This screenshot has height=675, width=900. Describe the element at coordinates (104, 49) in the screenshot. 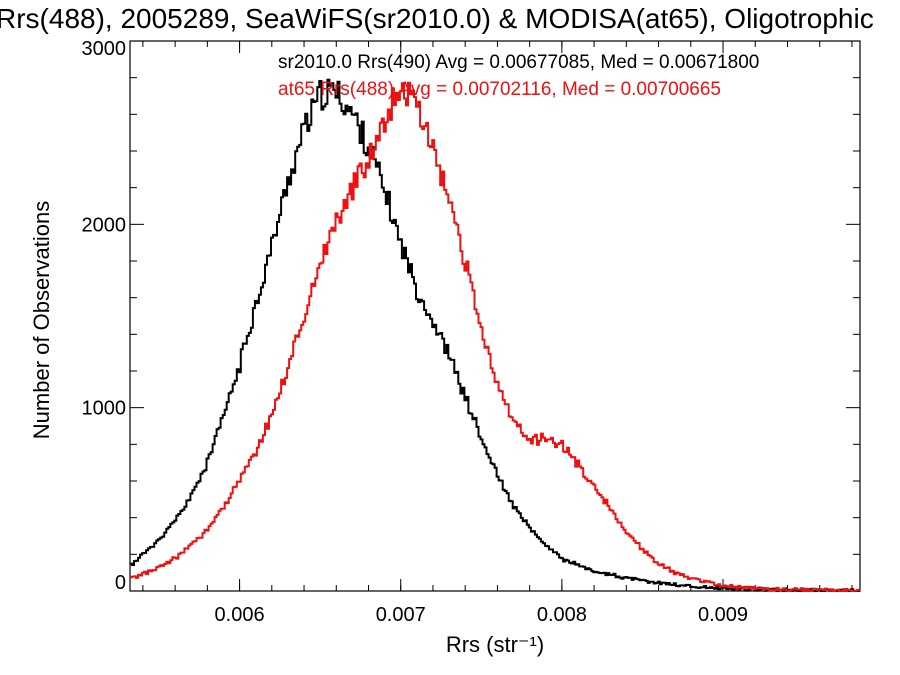

I see `y-tick-label: 3000` at that location.